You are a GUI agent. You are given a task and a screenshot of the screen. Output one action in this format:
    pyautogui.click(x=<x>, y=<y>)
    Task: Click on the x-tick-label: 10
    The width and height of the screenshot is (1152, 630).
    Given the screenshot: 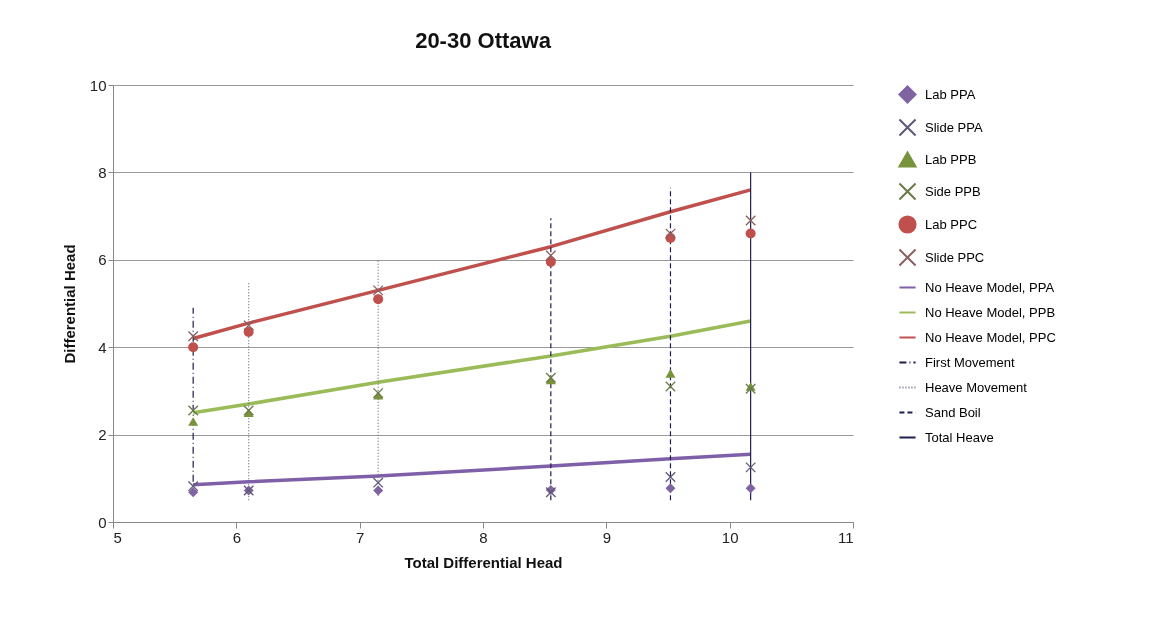 What is the action you would take?
    pyautogui.click(x=730, y=537)
    